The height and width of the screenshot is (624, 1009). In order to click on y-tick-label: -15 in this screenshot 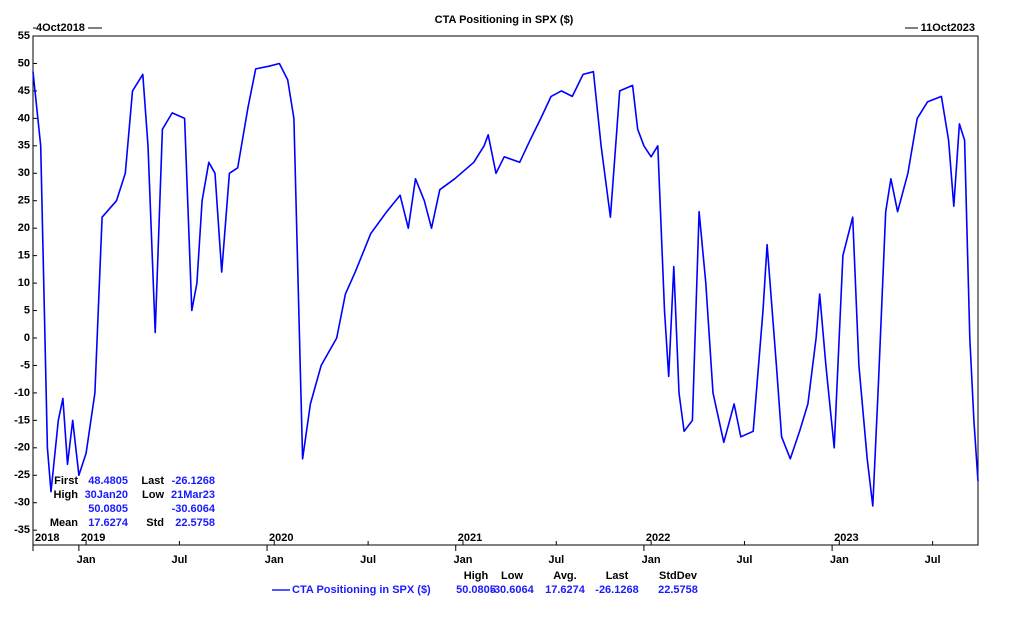, I will do `click(22, 420)`.